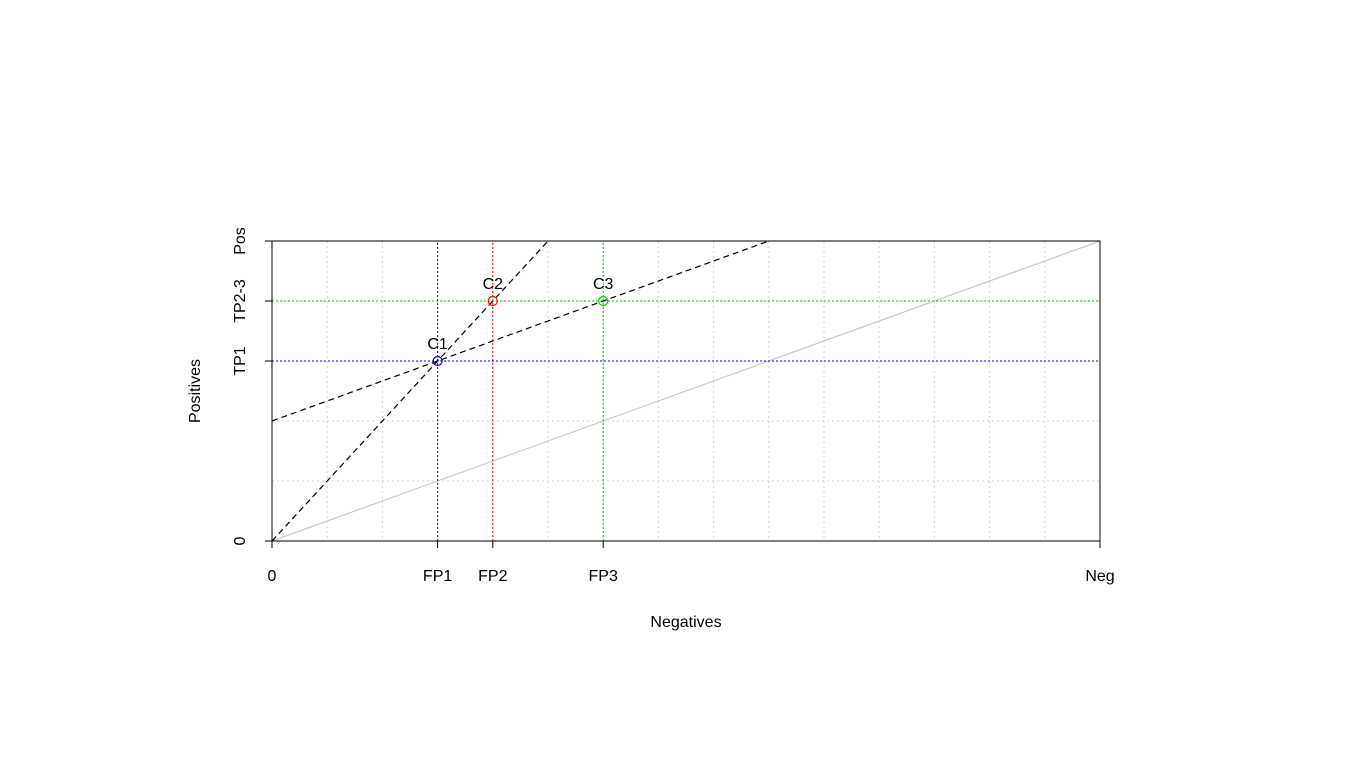 The image size is (1366, 768). What do you see at coordinates (437, 344) in the screenshot?
I see `point-label-c1: C1` at bounding box center [437, 344].